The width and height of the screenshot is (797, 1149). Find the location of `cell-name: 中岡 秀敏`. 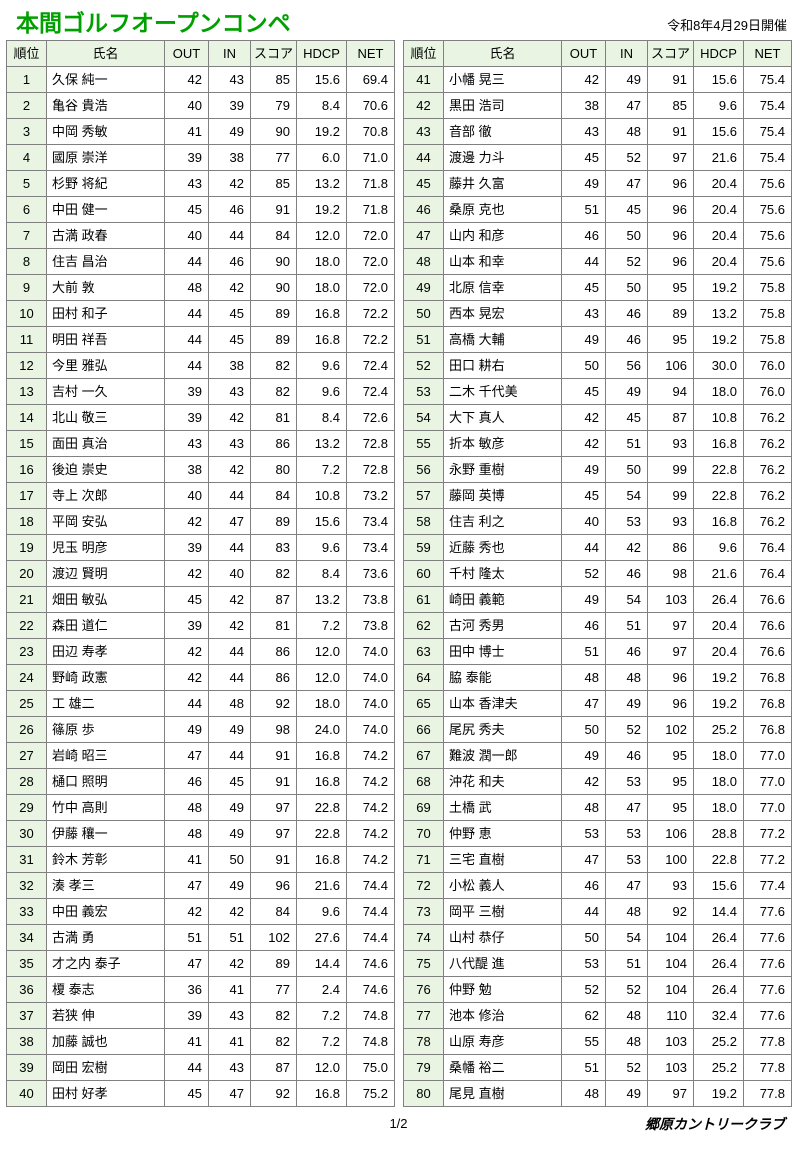

cell-name: 中岡 秀敏 is located at coordinates (105, 131).